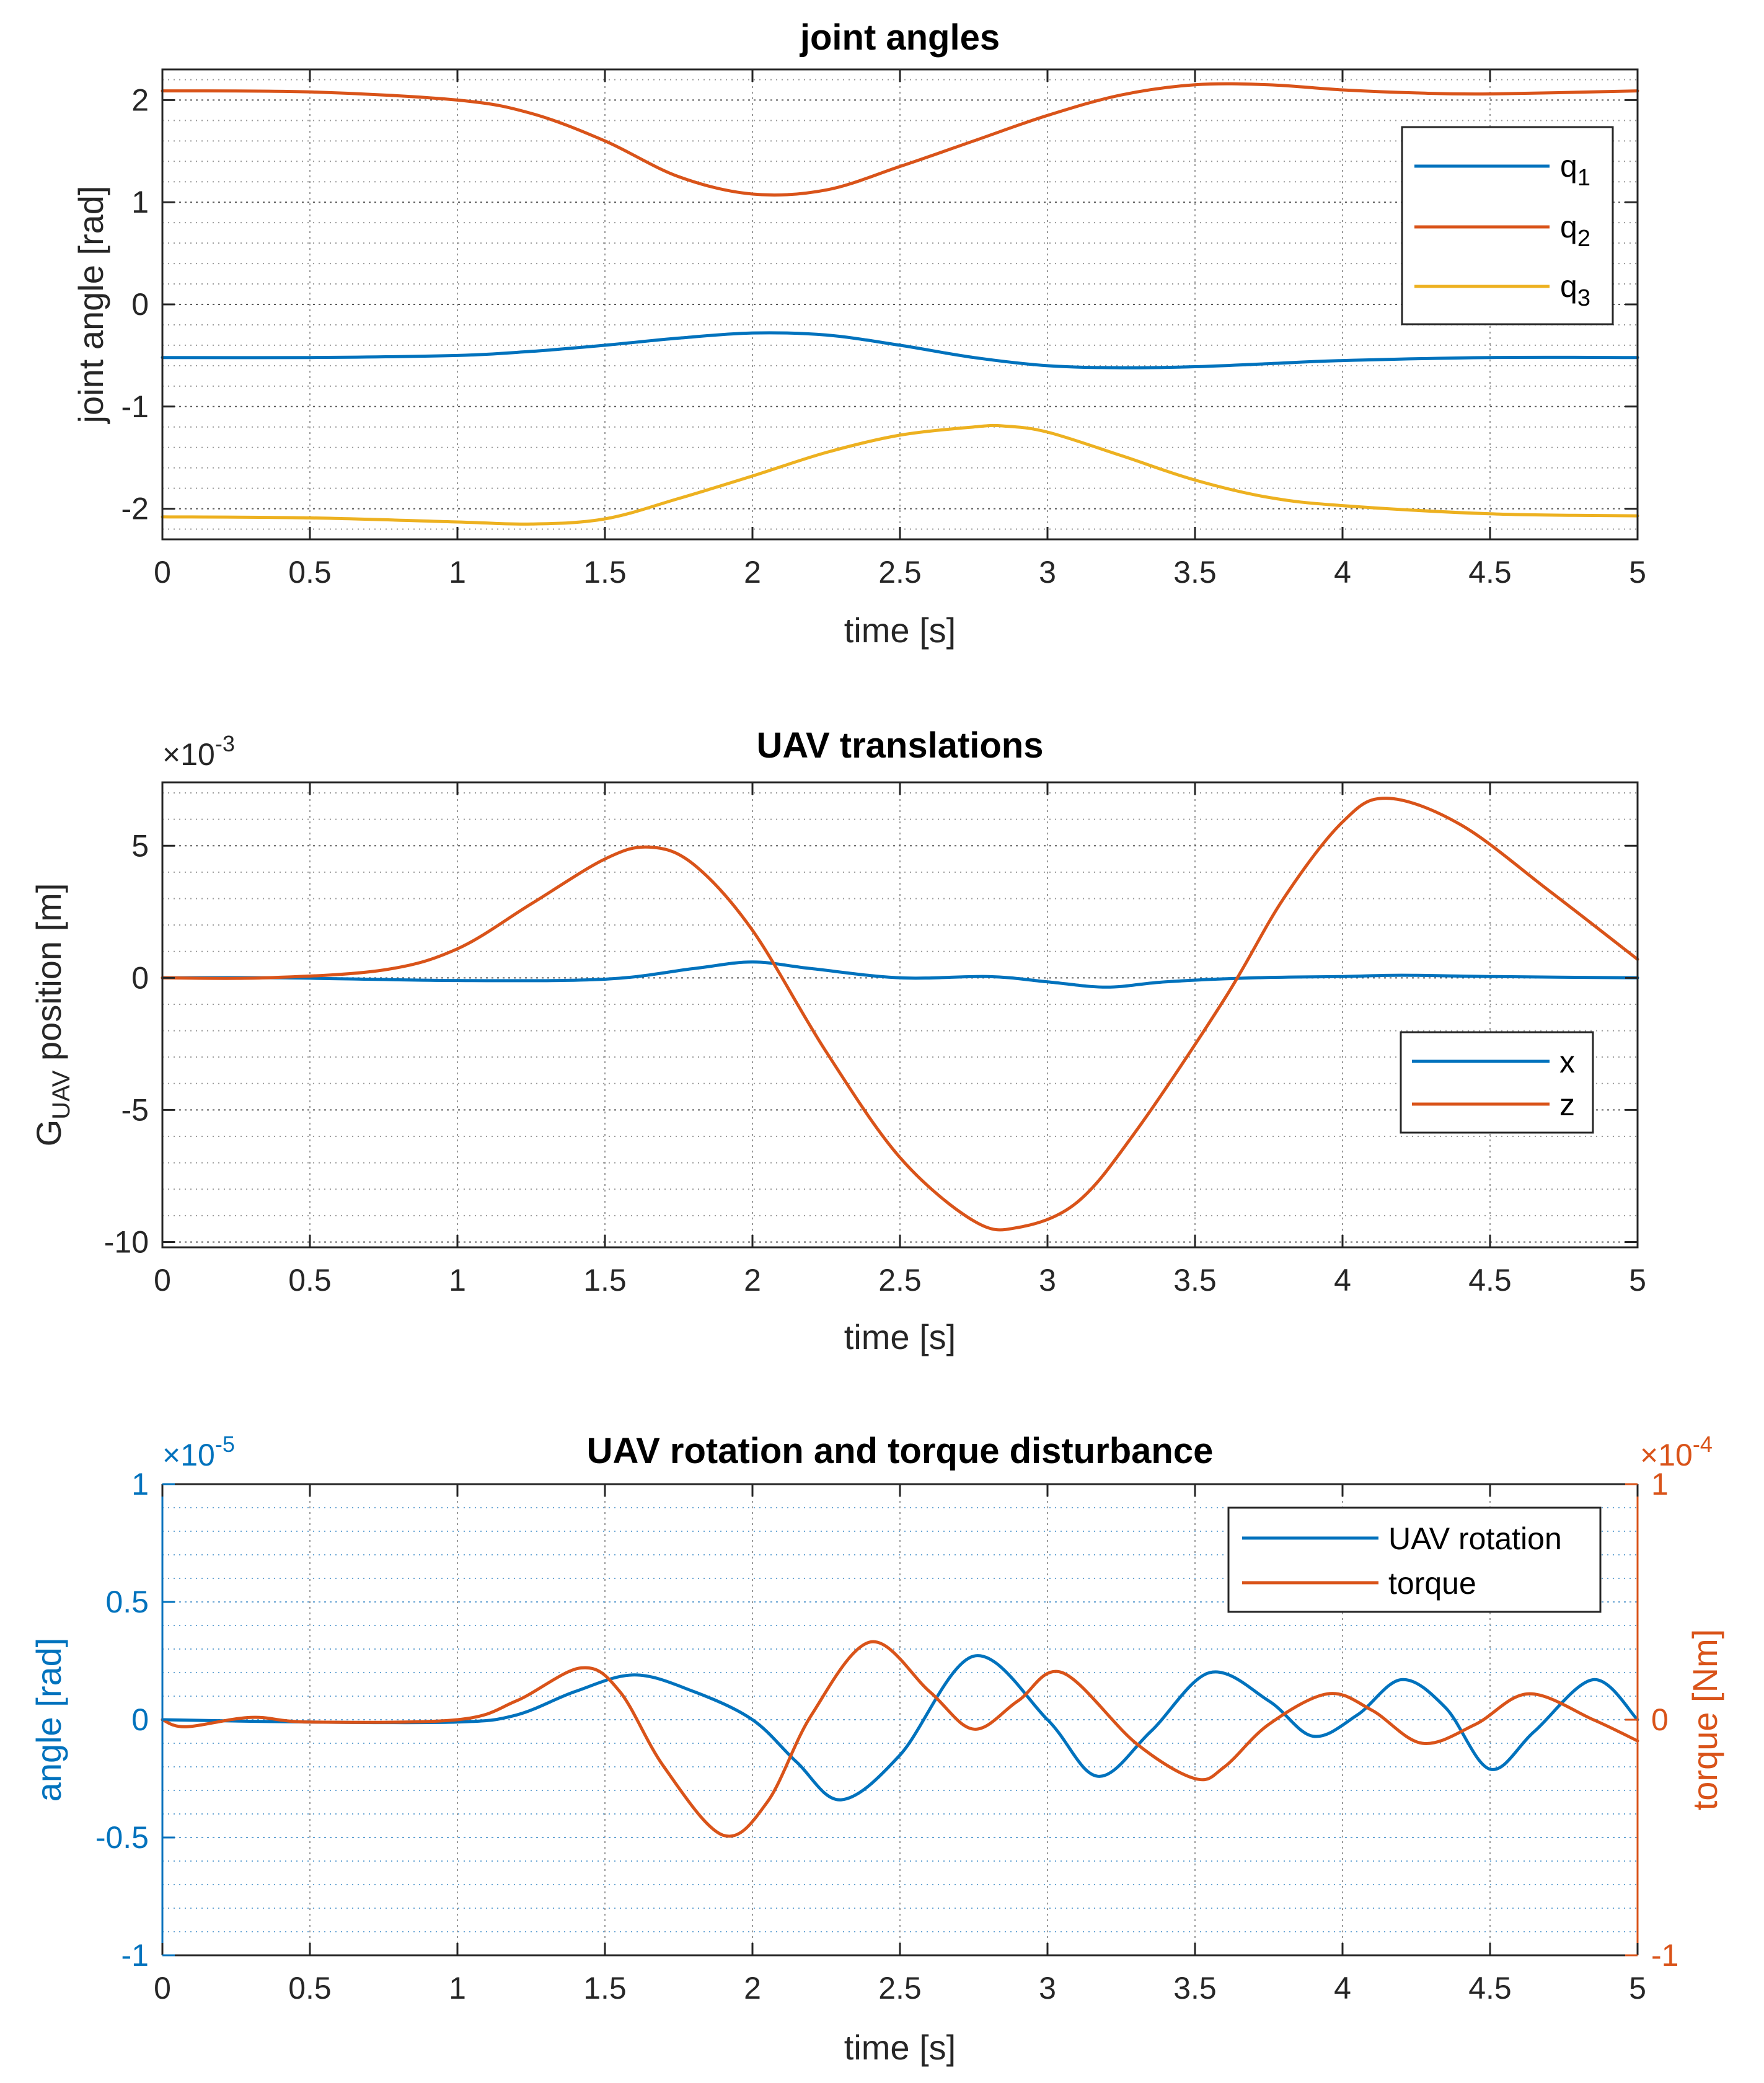  I want to click on series-line-q3, so click(900, 474).